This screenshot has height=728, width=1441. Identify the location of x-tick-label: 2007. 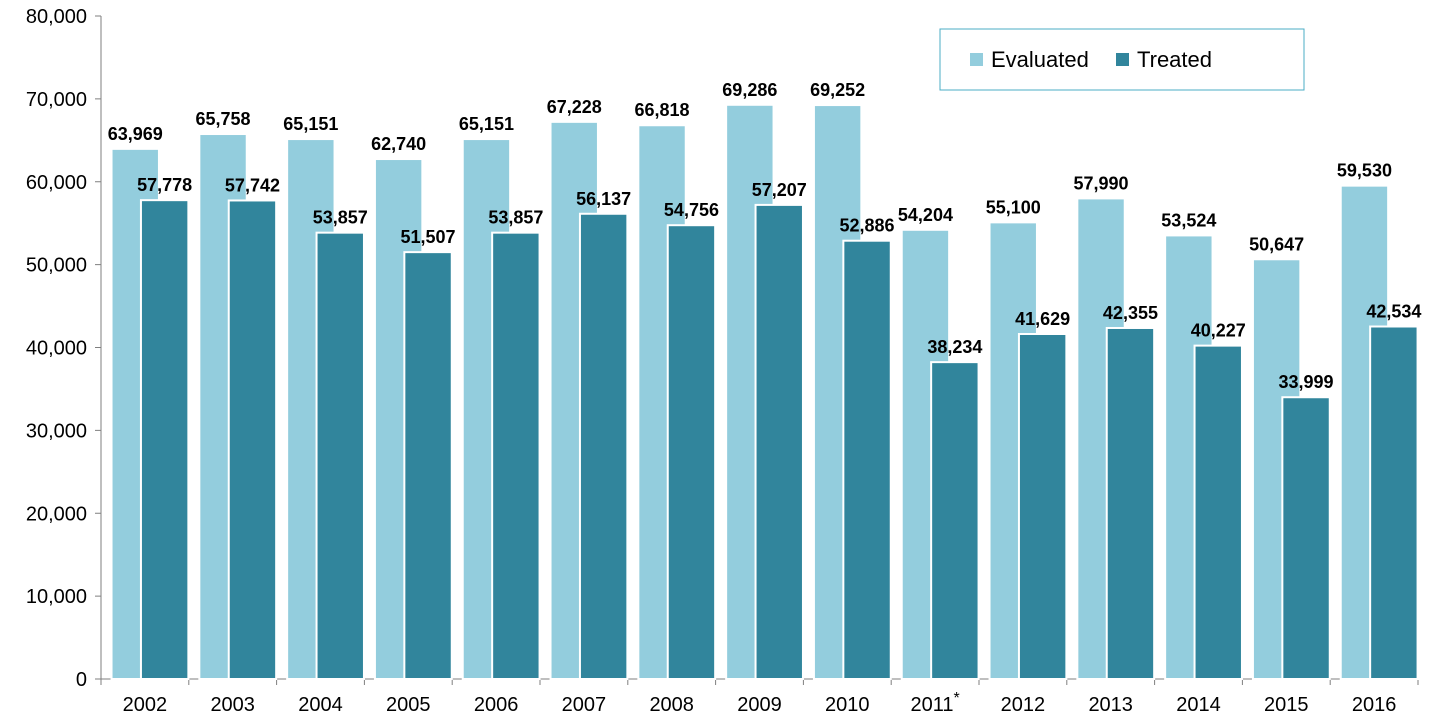
(584, 705).